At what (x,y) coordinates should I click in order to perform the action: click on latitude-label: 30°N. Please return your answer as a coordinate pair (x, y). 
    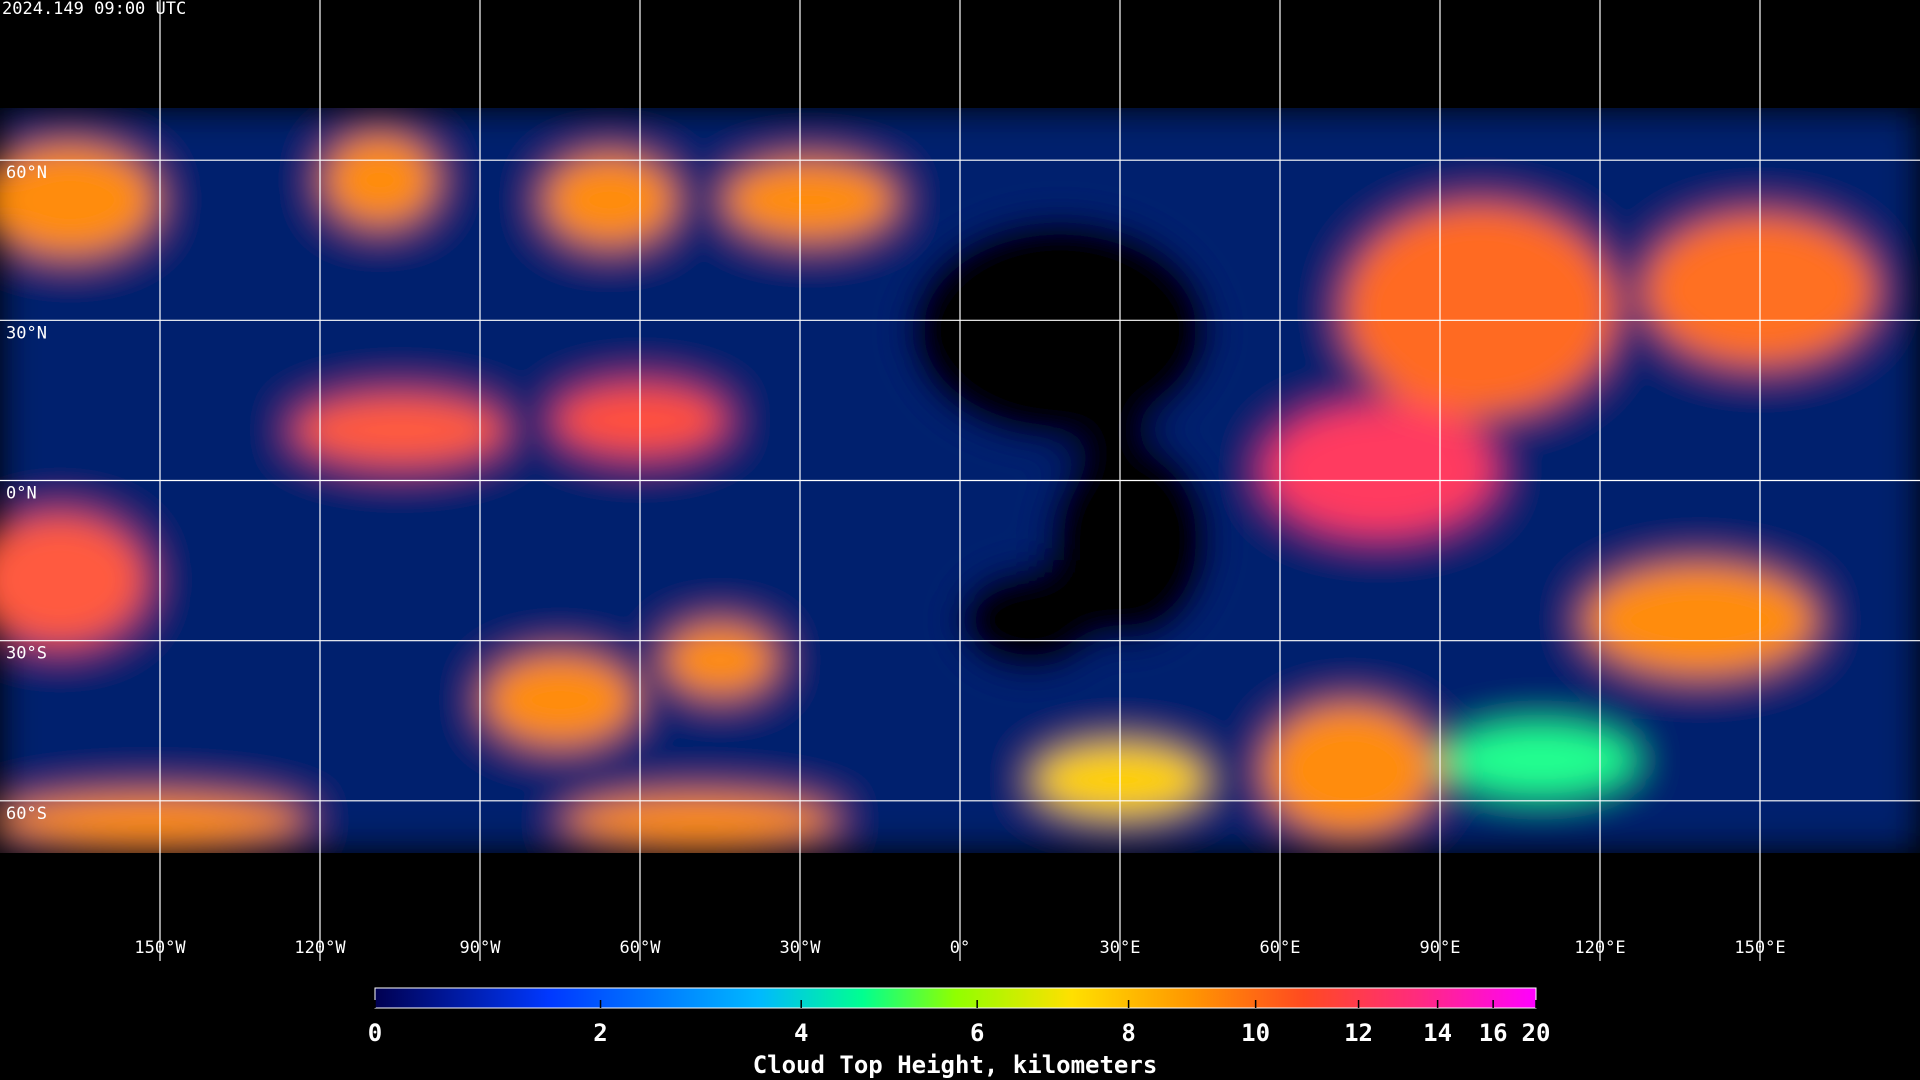
    Looking at the image, I should click on (26, 333).